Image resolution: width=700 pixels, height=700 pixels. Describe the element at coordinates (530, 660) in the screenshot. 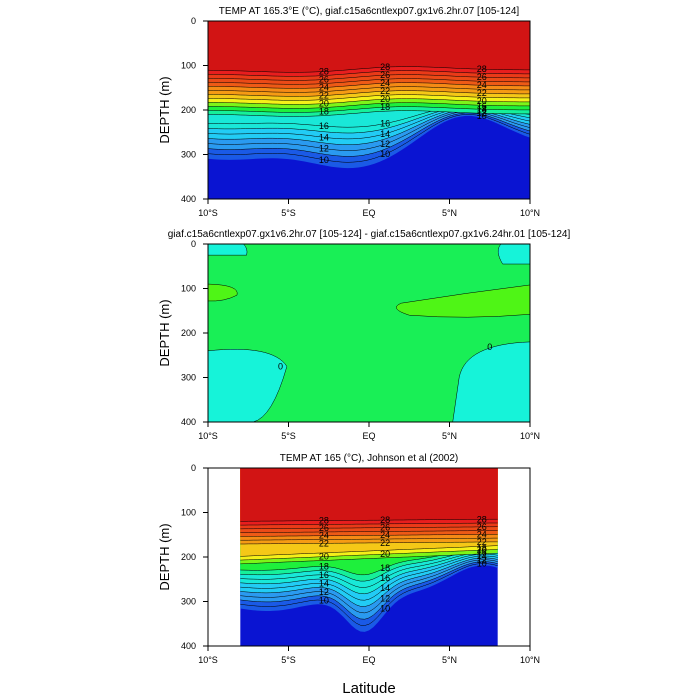

I see `x-tick-label: 10°N` at that location.